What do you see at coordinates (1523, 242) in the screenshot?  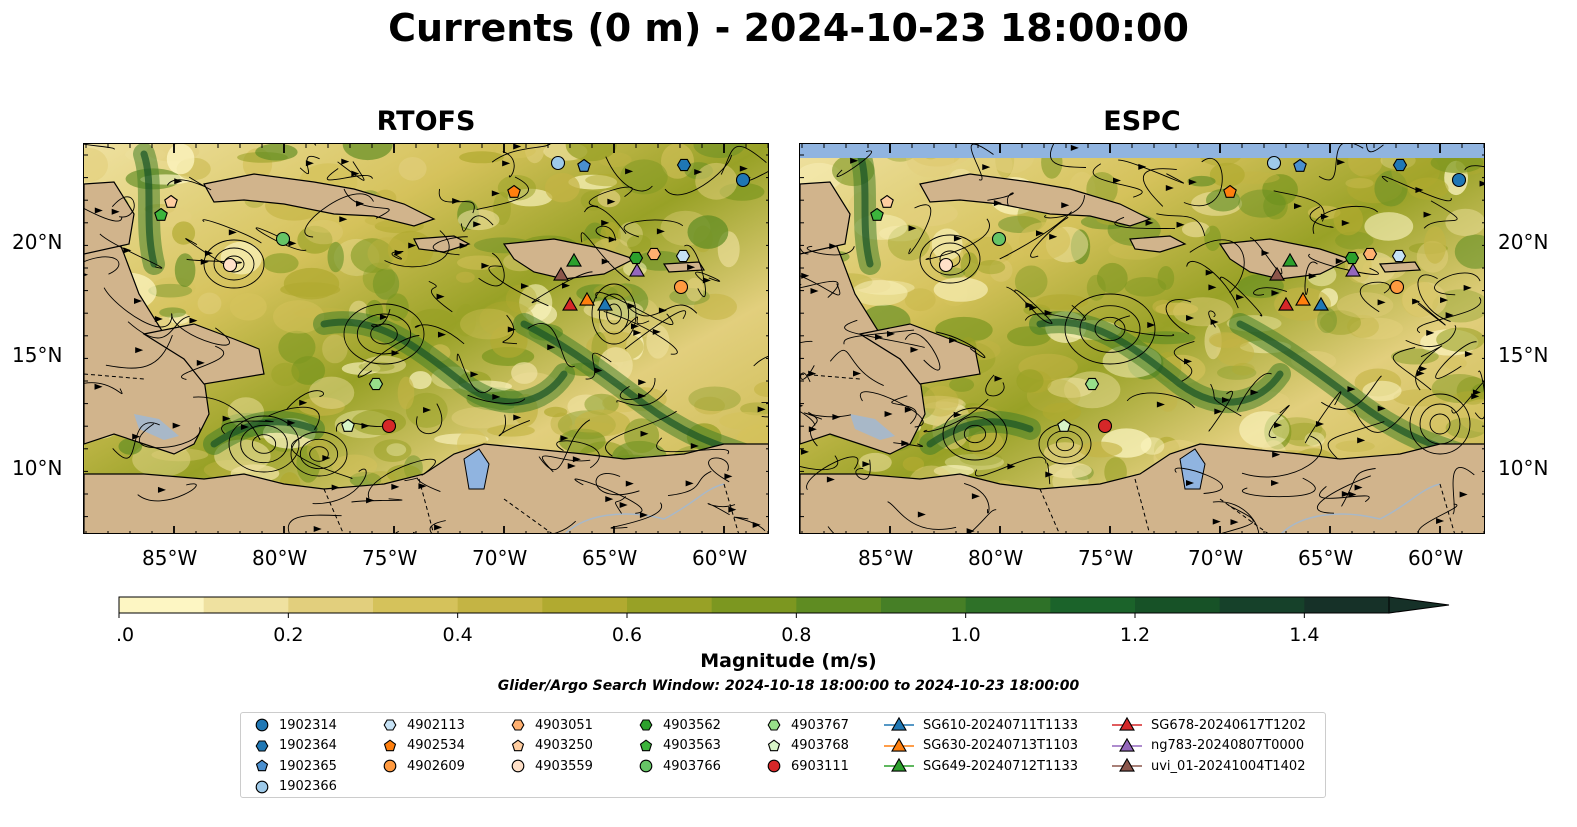 I see `lat-label-right-20n: 20°N` at bounding box center [1523, 242].